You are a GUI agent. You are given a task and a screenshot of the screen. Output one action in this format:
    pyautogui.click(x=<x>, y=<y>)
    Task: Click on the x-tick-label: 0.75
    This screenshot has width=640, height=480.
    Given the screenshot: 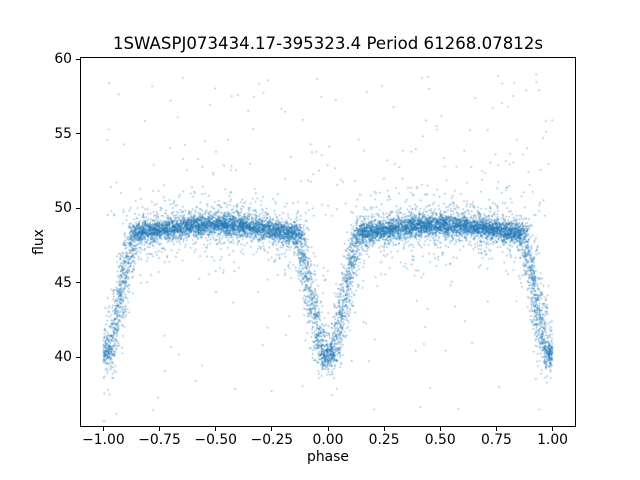 What is the action you would take?
    pyautogui.click(x=496, y=440)
    